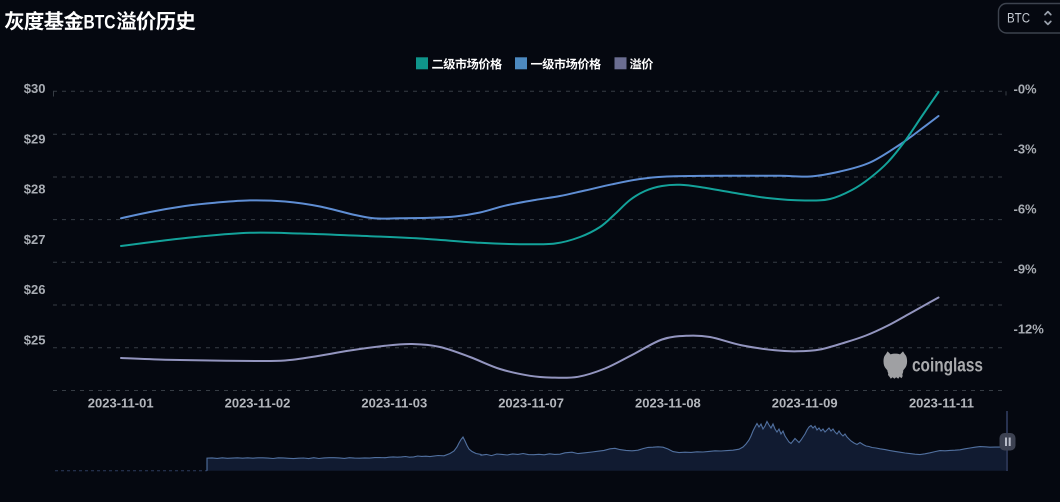  What do you see at coordinates (394, 402) in the screenshot?
I see `svg-text: 2023-11-03` at bounding box center [394, 402].